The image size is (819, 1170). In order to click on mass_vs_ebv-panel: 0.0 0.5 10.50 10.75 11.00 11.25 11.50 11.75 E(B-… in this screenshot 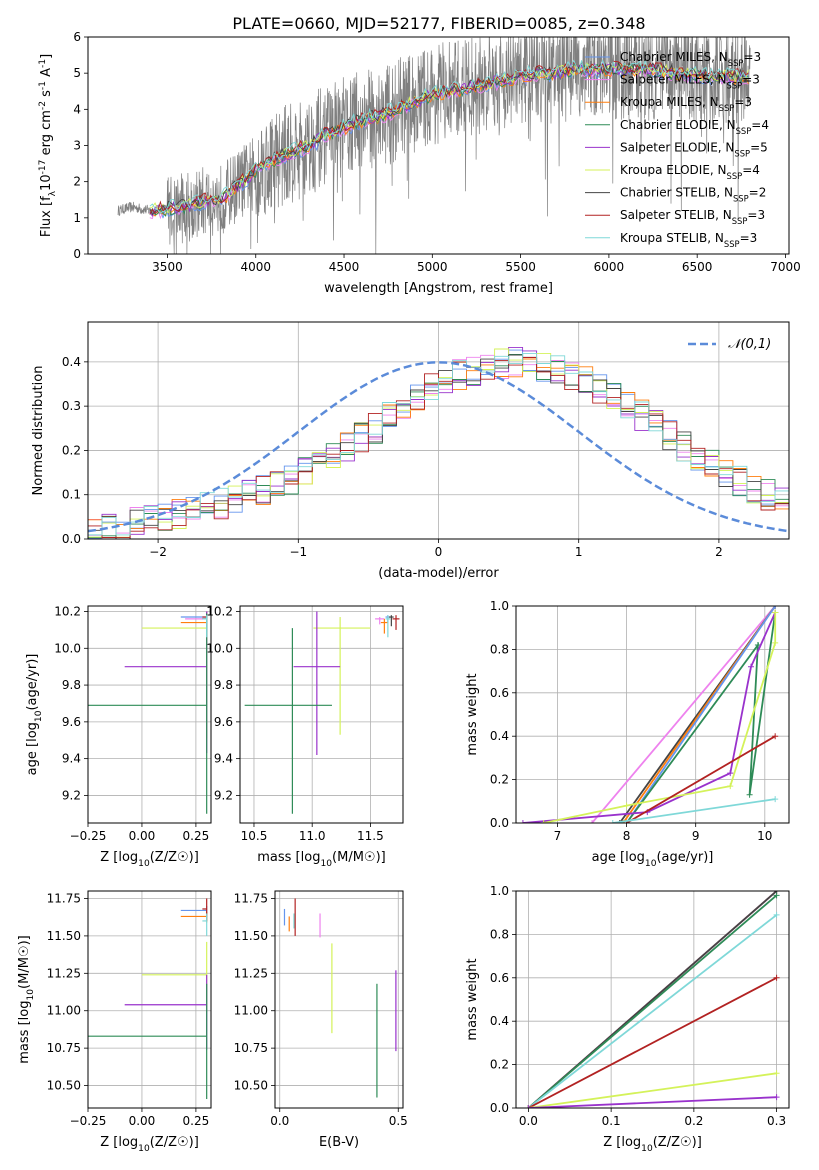, I will do `click(321, 1020)`.